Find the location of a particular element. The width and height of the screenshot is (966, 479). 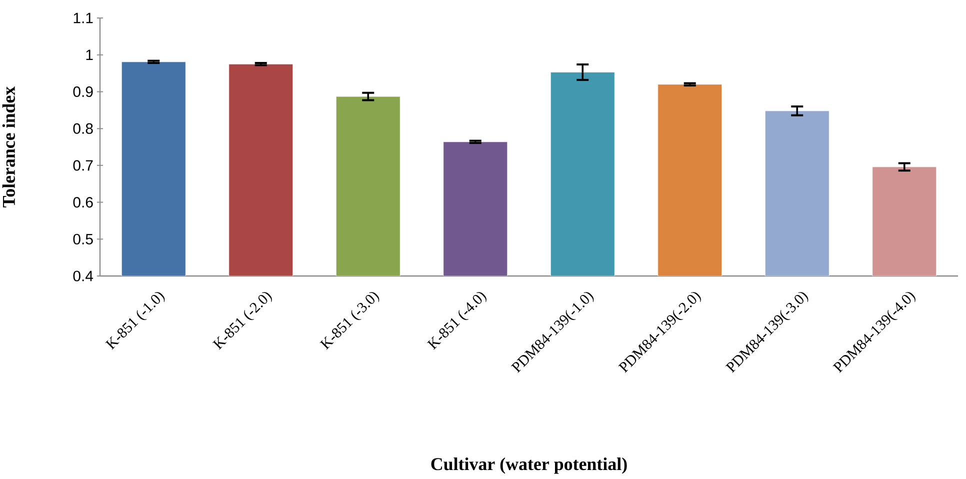

y-tick-label: 0.6 is located at coordinates (83, 202).